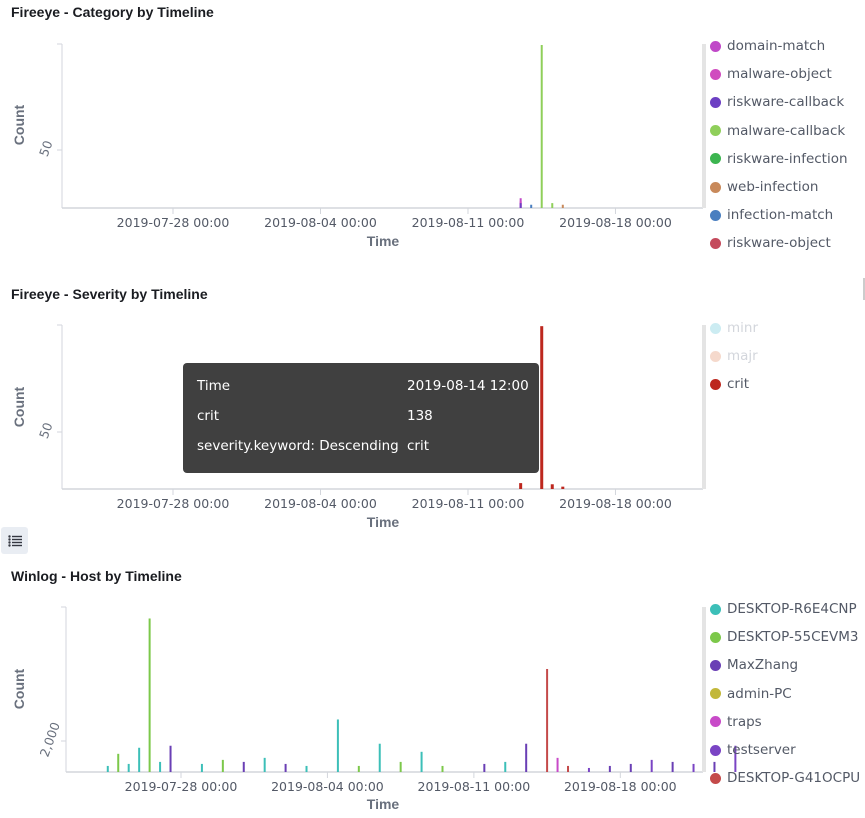  Describe the element at coordinates (50, 739) in the screenshot. I see `y-tick-label: 2,000` at that location.